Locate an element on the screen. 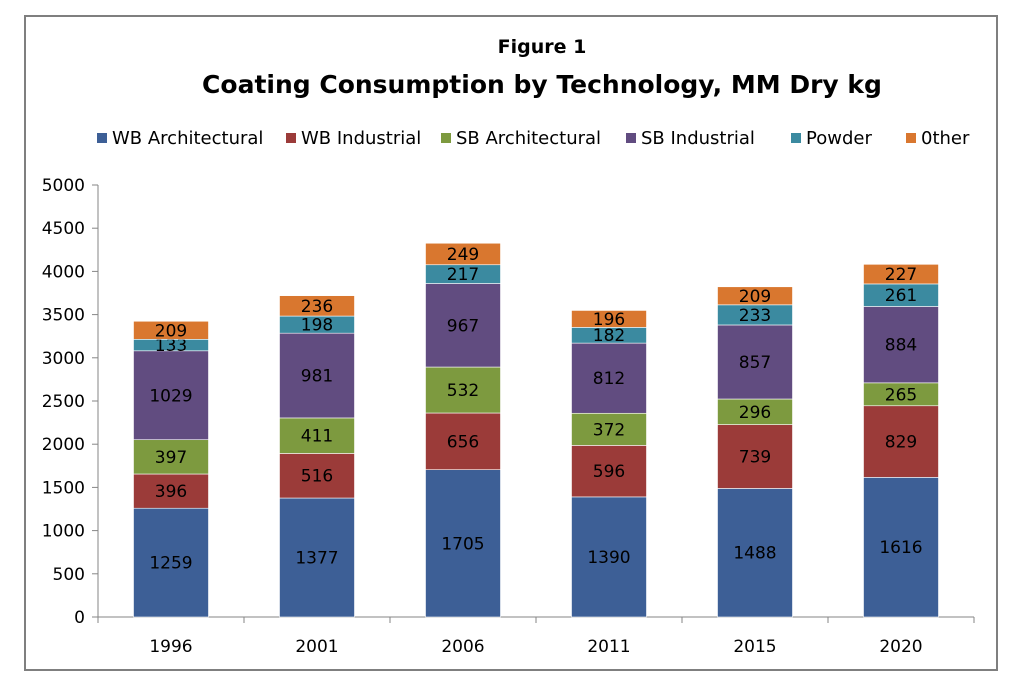  data-label: 265 is located at coordinates (901, 395).